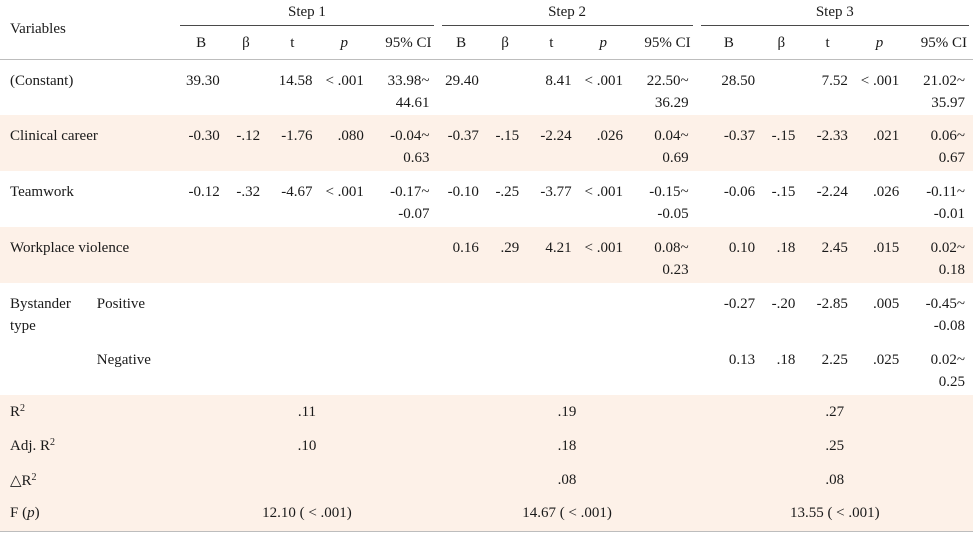  I want to click on col-t-2: t, so click(551, 44).